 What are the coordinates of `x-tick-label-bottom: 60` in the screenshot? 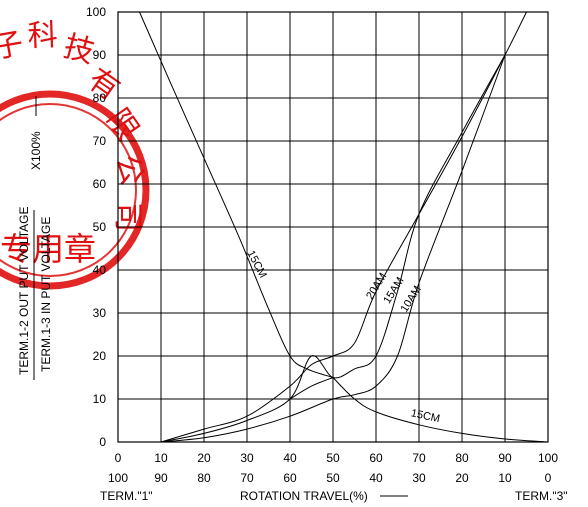 It's located at (290, 478).